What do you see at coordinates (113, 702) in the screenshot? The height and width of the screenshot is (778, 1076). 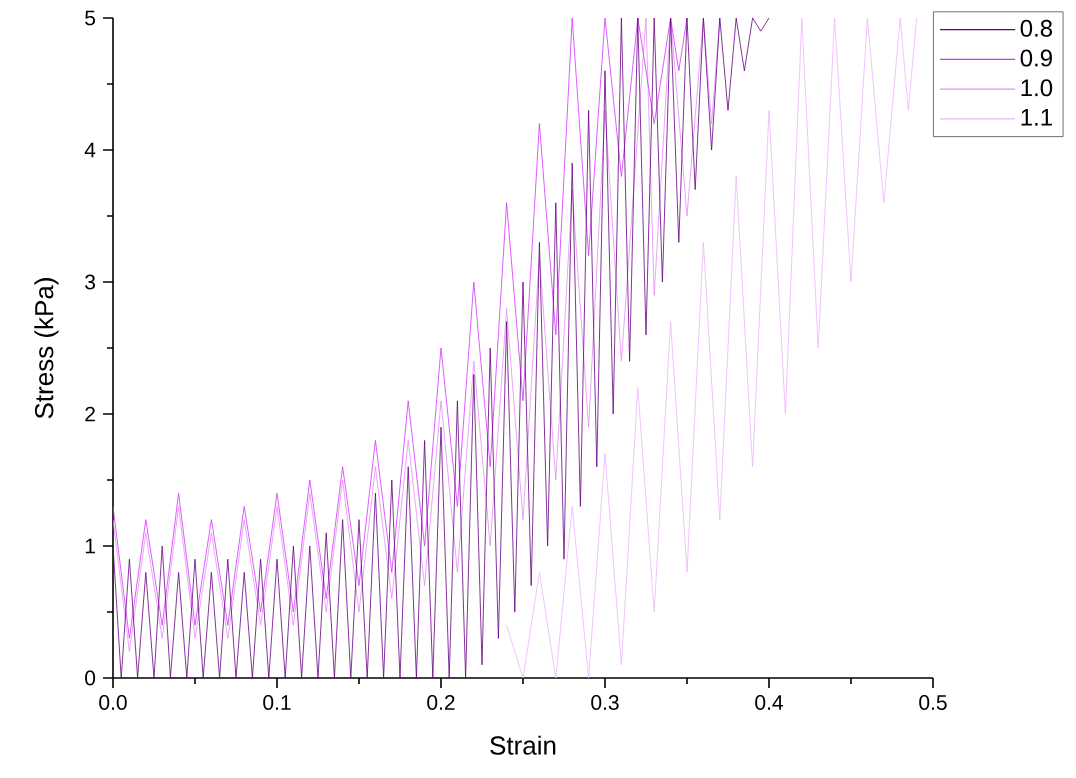 I see `x-tick-label: 0.0` at bounding box center [113, 702].